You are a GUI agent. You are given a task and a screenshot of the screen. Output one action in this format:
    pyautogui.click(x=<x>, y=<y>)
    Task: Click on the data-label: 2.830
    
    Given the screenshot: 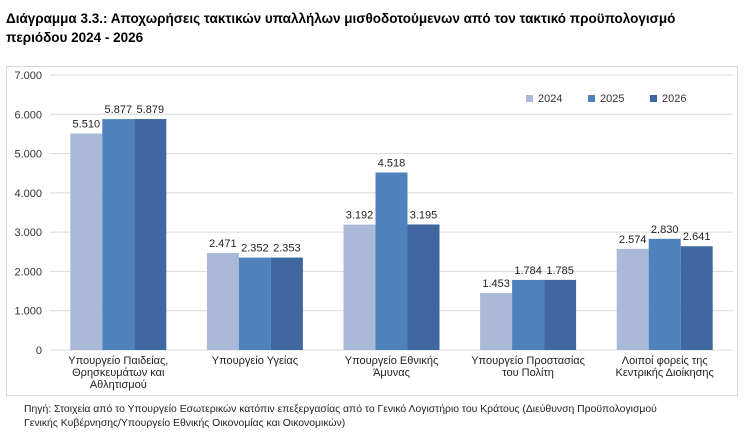 What is the action you would take?
    pyautogui.click(x=665, y=230)
    